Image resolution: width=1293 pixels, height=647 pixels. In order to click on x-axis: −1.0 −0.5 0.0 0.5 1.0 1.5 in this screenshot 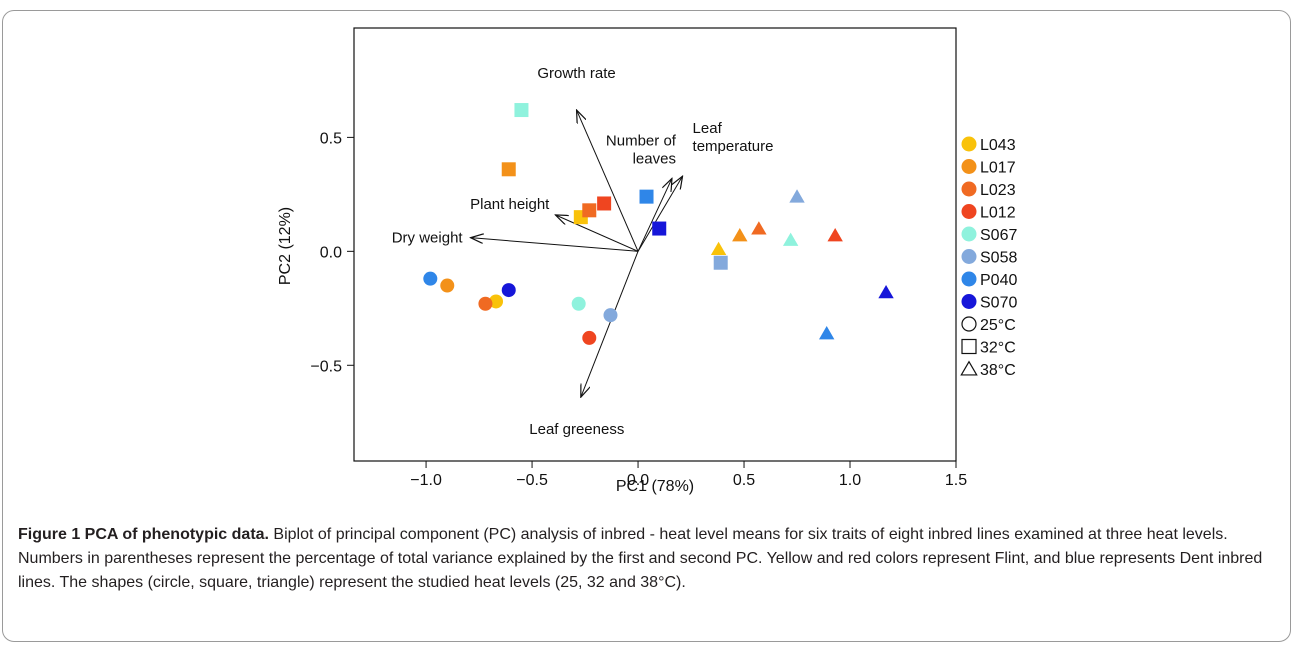, I will do `click(688, 475)`.